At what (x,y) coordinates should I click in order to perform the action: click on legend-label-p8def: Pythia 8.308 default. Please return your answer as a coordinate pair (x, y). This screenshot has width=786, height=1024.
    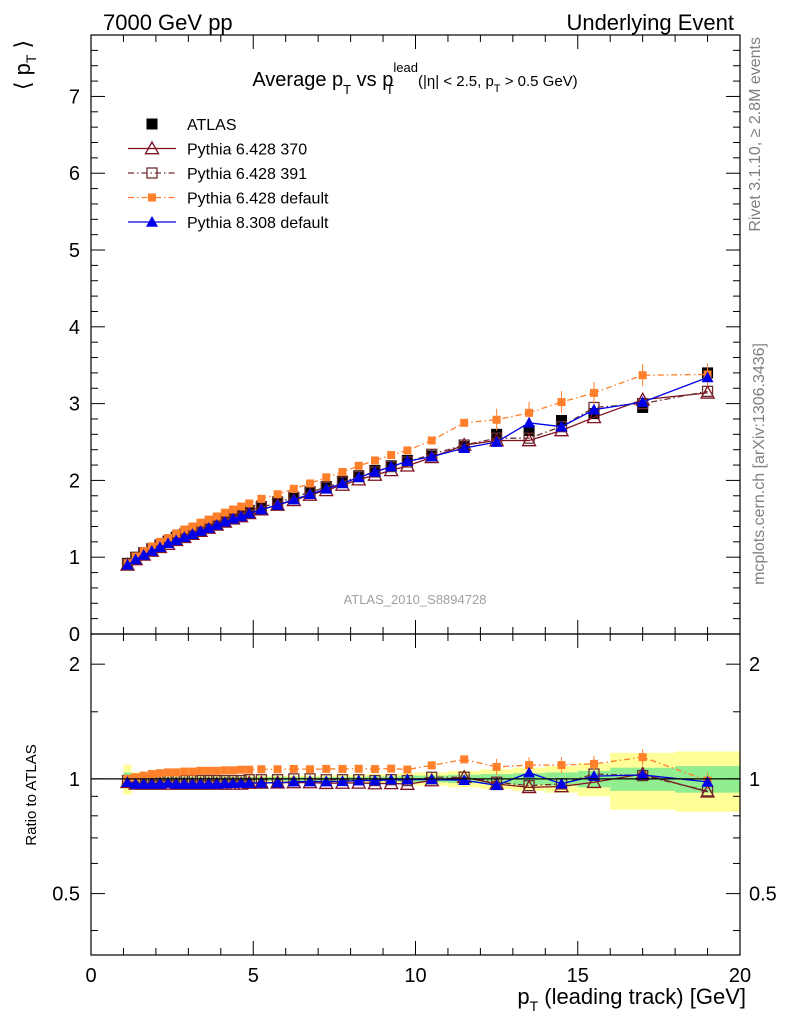
    Looking at the image, I should click on (258, 223).